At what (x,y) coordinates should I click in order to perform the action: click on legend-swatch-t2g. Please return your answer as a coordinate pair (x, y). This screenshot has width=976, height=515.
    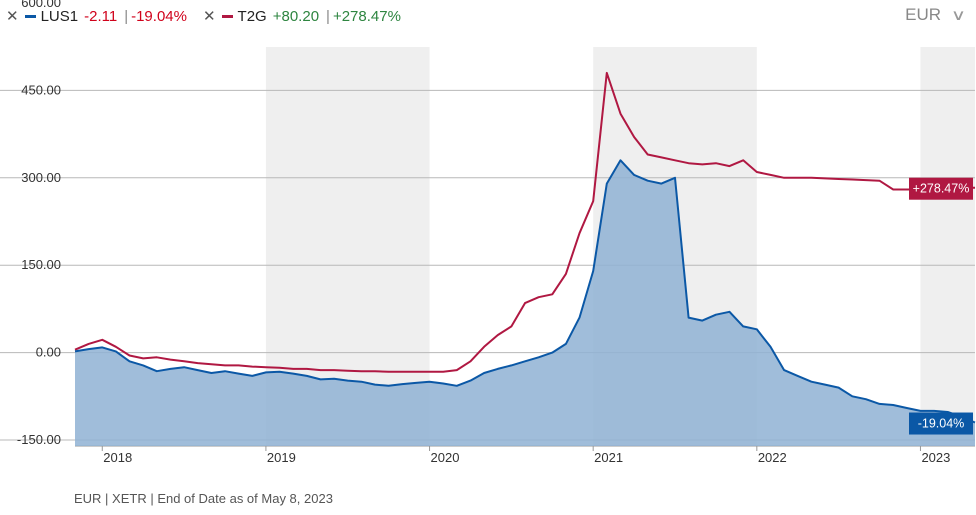
    Looking at the image, I should click on (227, 16).